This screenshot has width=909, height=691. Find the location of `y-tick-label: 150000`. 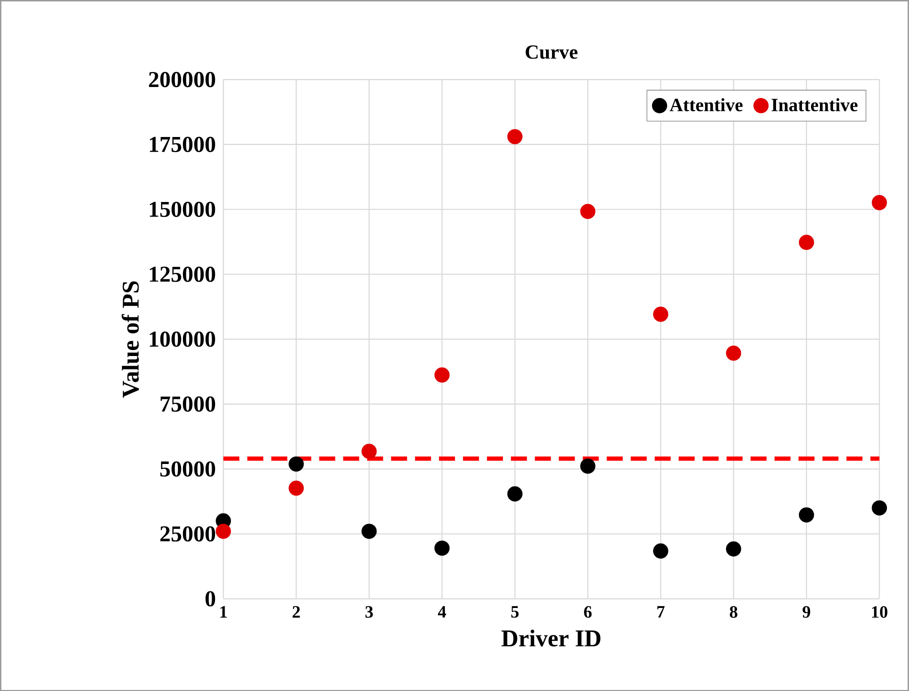

y-tick-label: 150000 is located at coordinates (183, 209).